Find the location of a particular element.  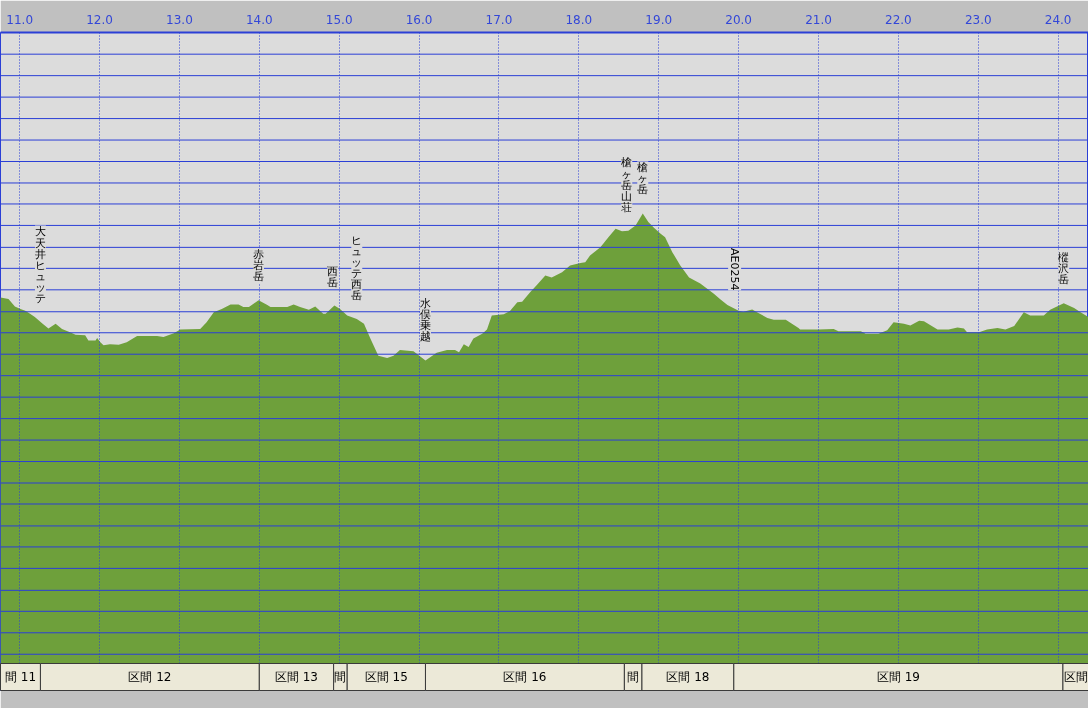

annotation: AE0254 is located at coordinates (735, 269).